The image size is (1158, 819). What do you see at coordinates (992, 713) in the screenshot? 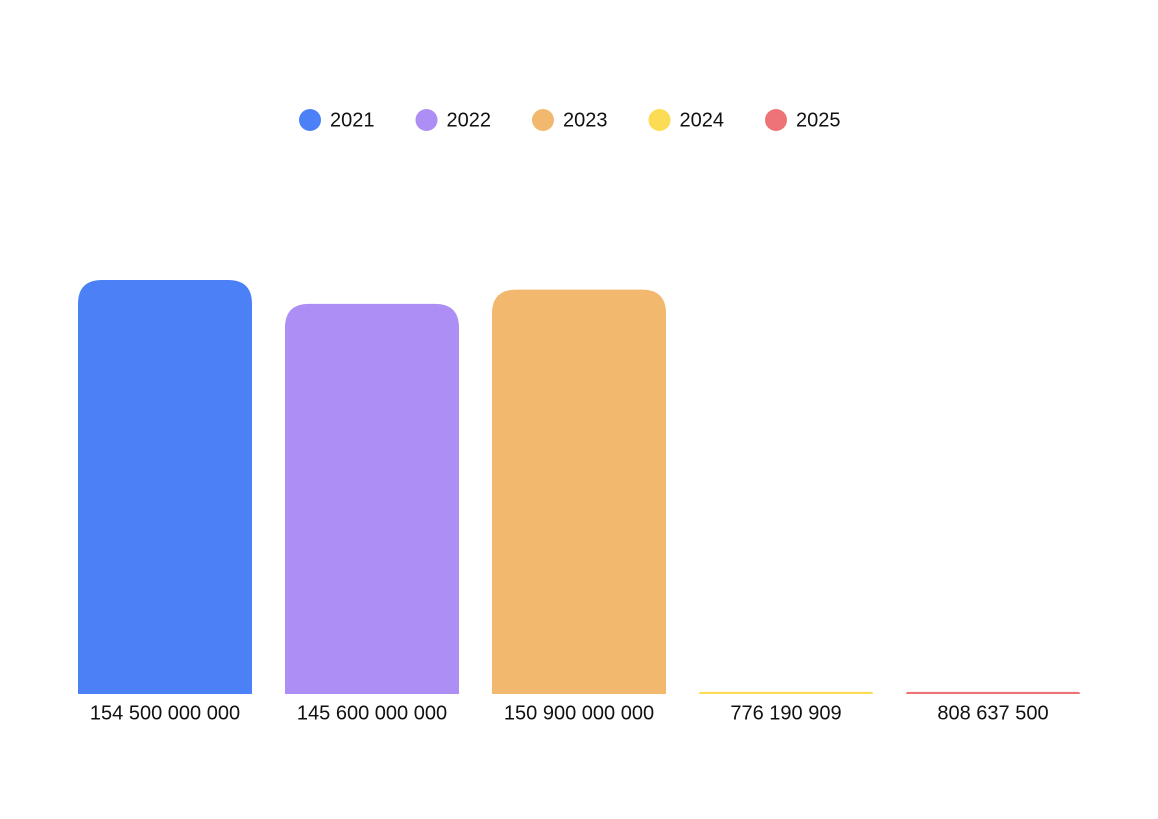
I see `value-label: 808 637 500` at bounding box center [992, 713].